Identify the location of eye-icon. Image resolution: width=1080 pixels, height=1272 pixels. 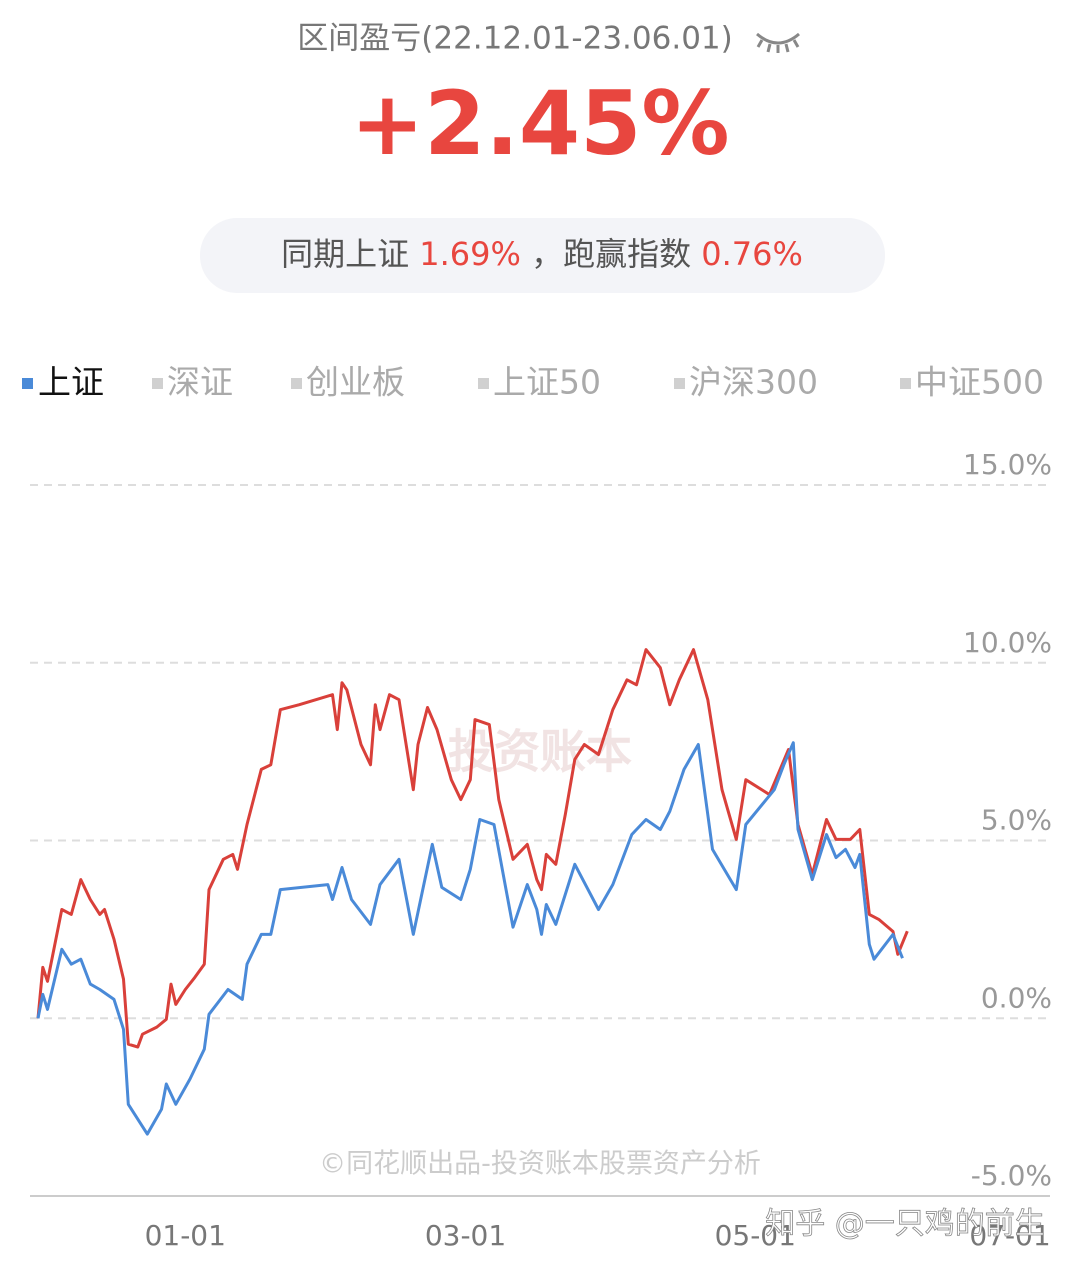
(778, 42).